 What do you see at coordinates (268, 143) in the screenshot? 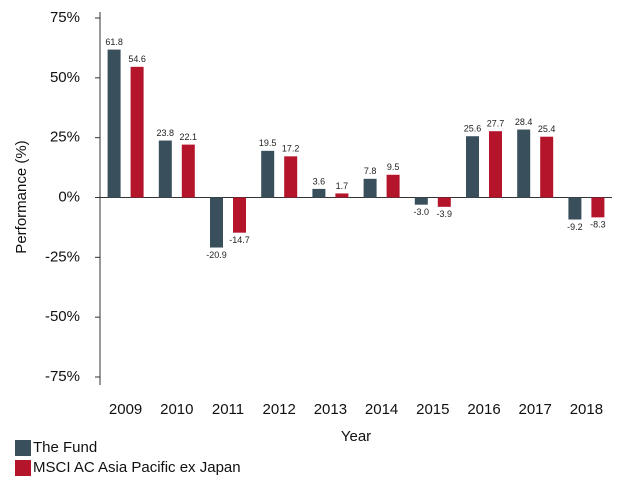
I see `value-label: 19.5` at bounding box center [268, 143].